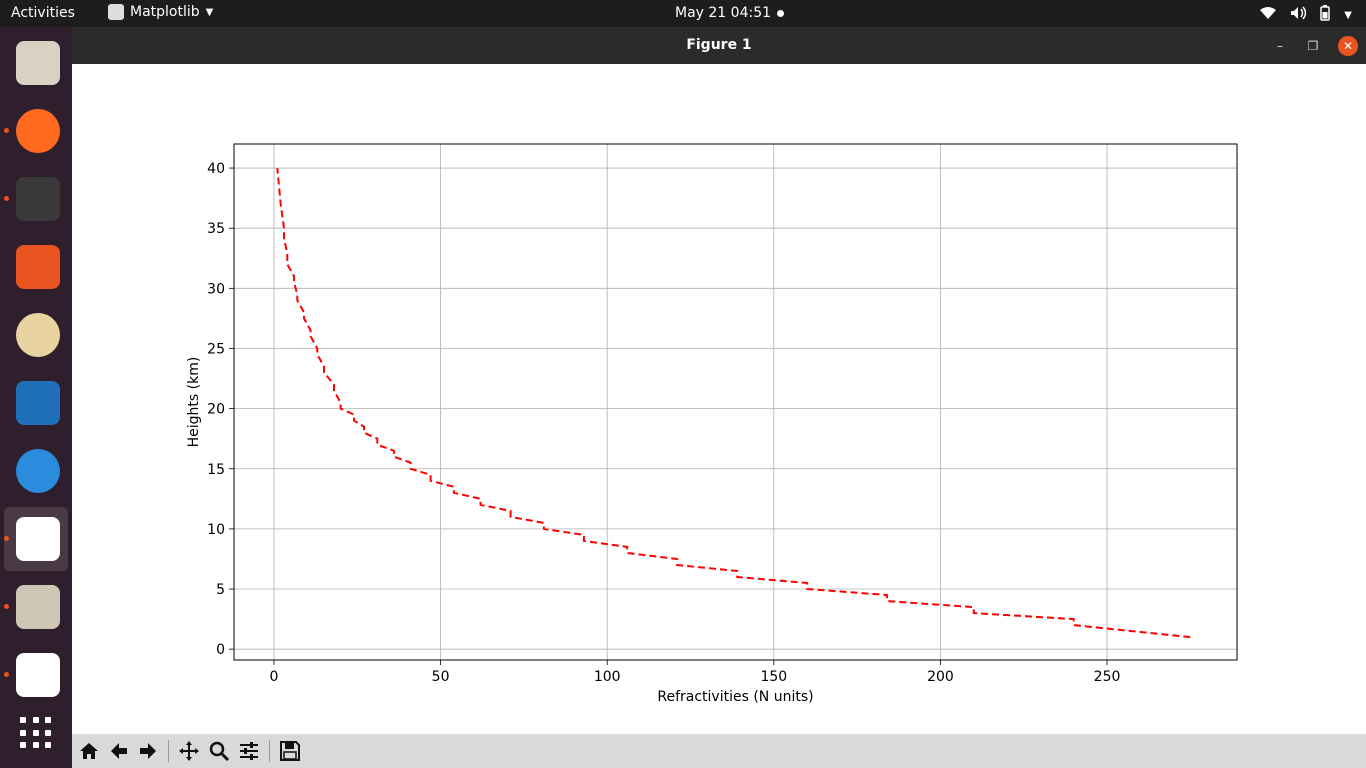 This screenshot has height=768, width=1366. What do you see at coordinates (719, 751) in the screenshot?
I see `matplotlib-toolbar` at bounding box center [719, 751].